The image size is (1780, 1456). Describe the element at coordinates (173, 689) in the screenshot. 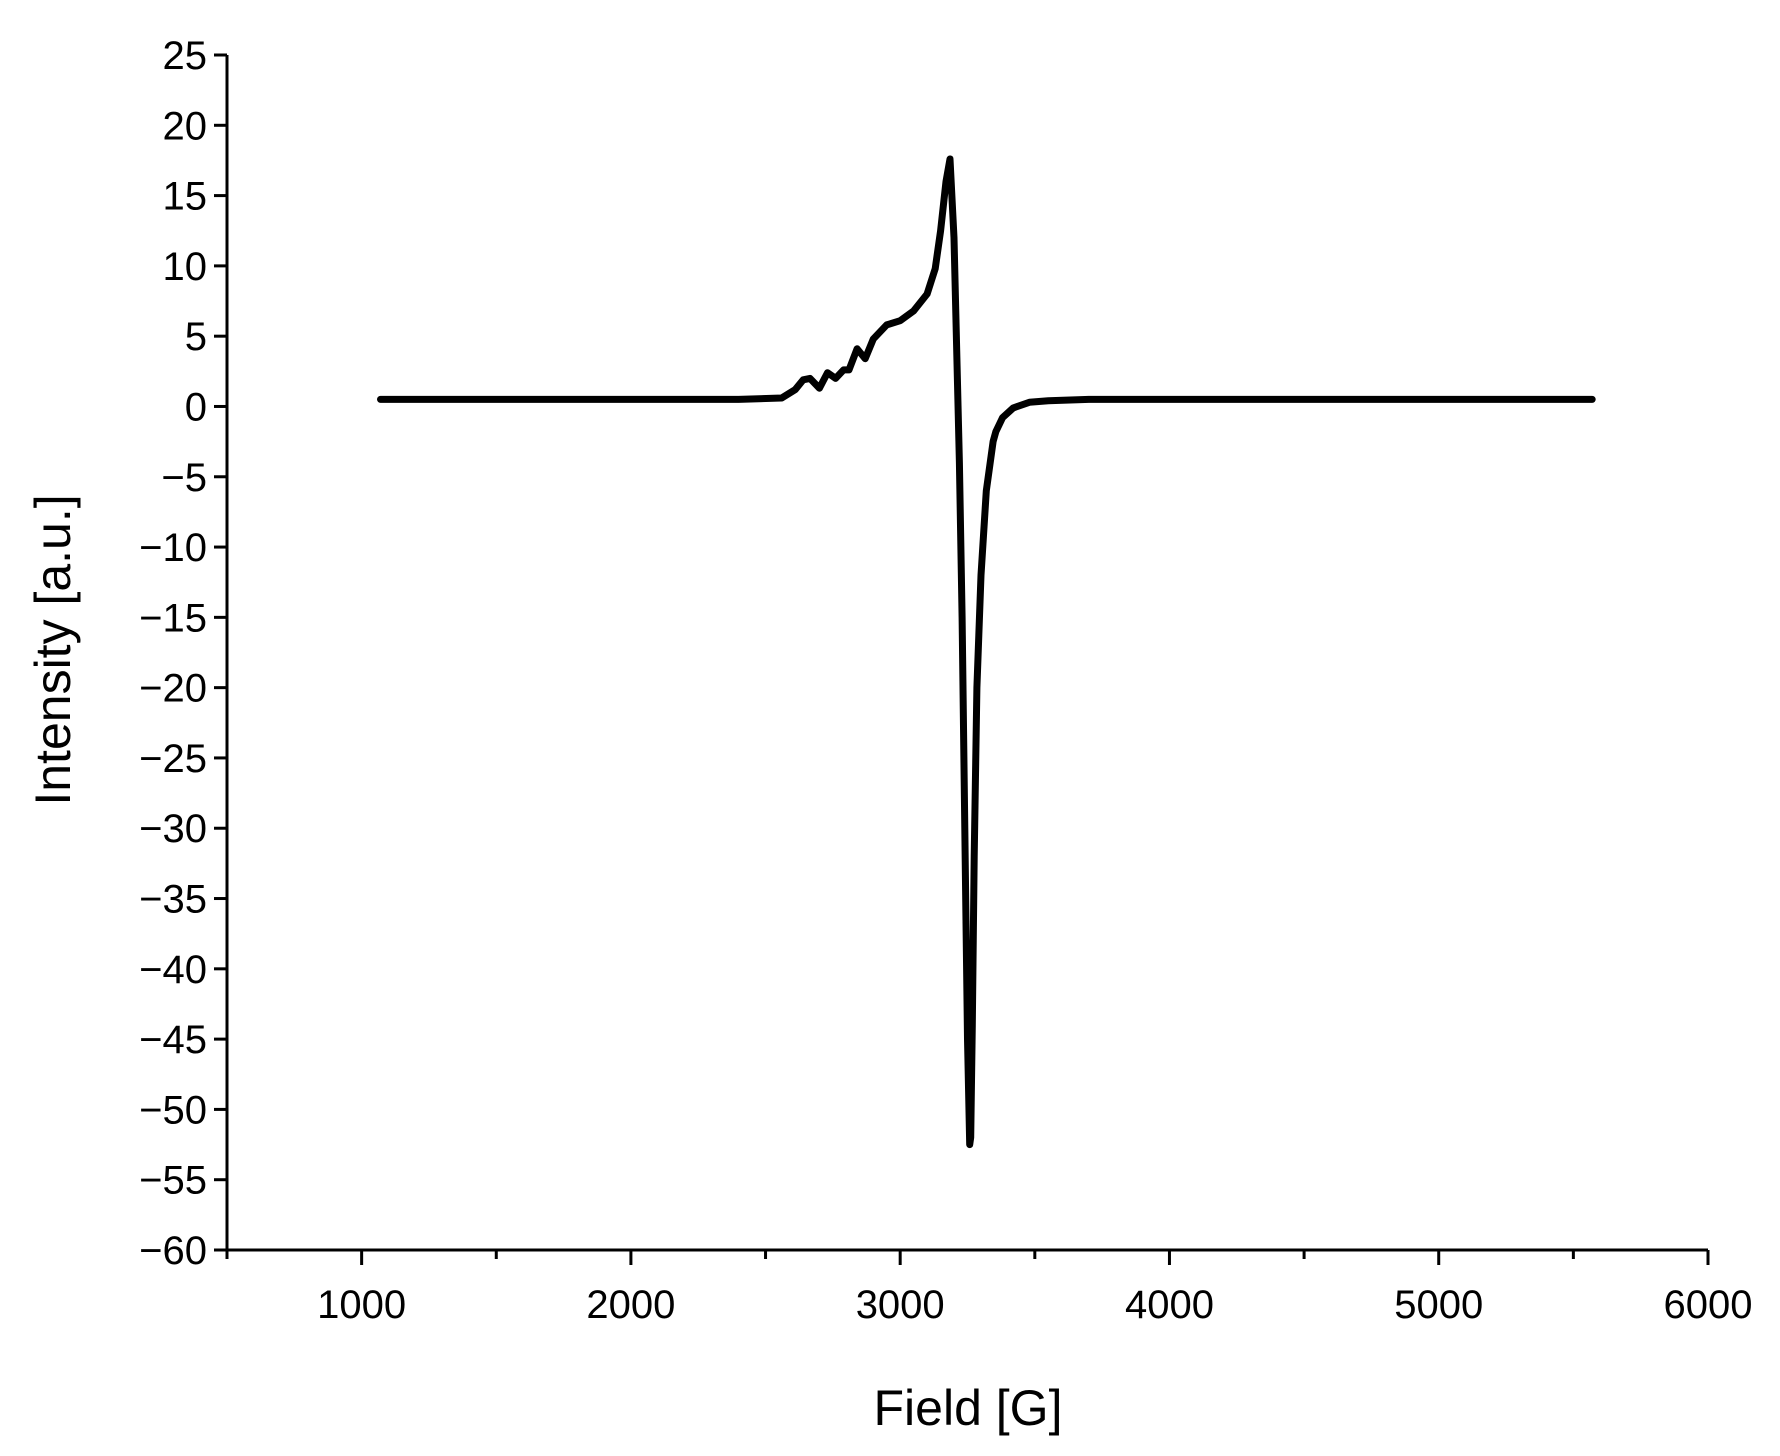

I see `y-tick-label: −20` at that location.